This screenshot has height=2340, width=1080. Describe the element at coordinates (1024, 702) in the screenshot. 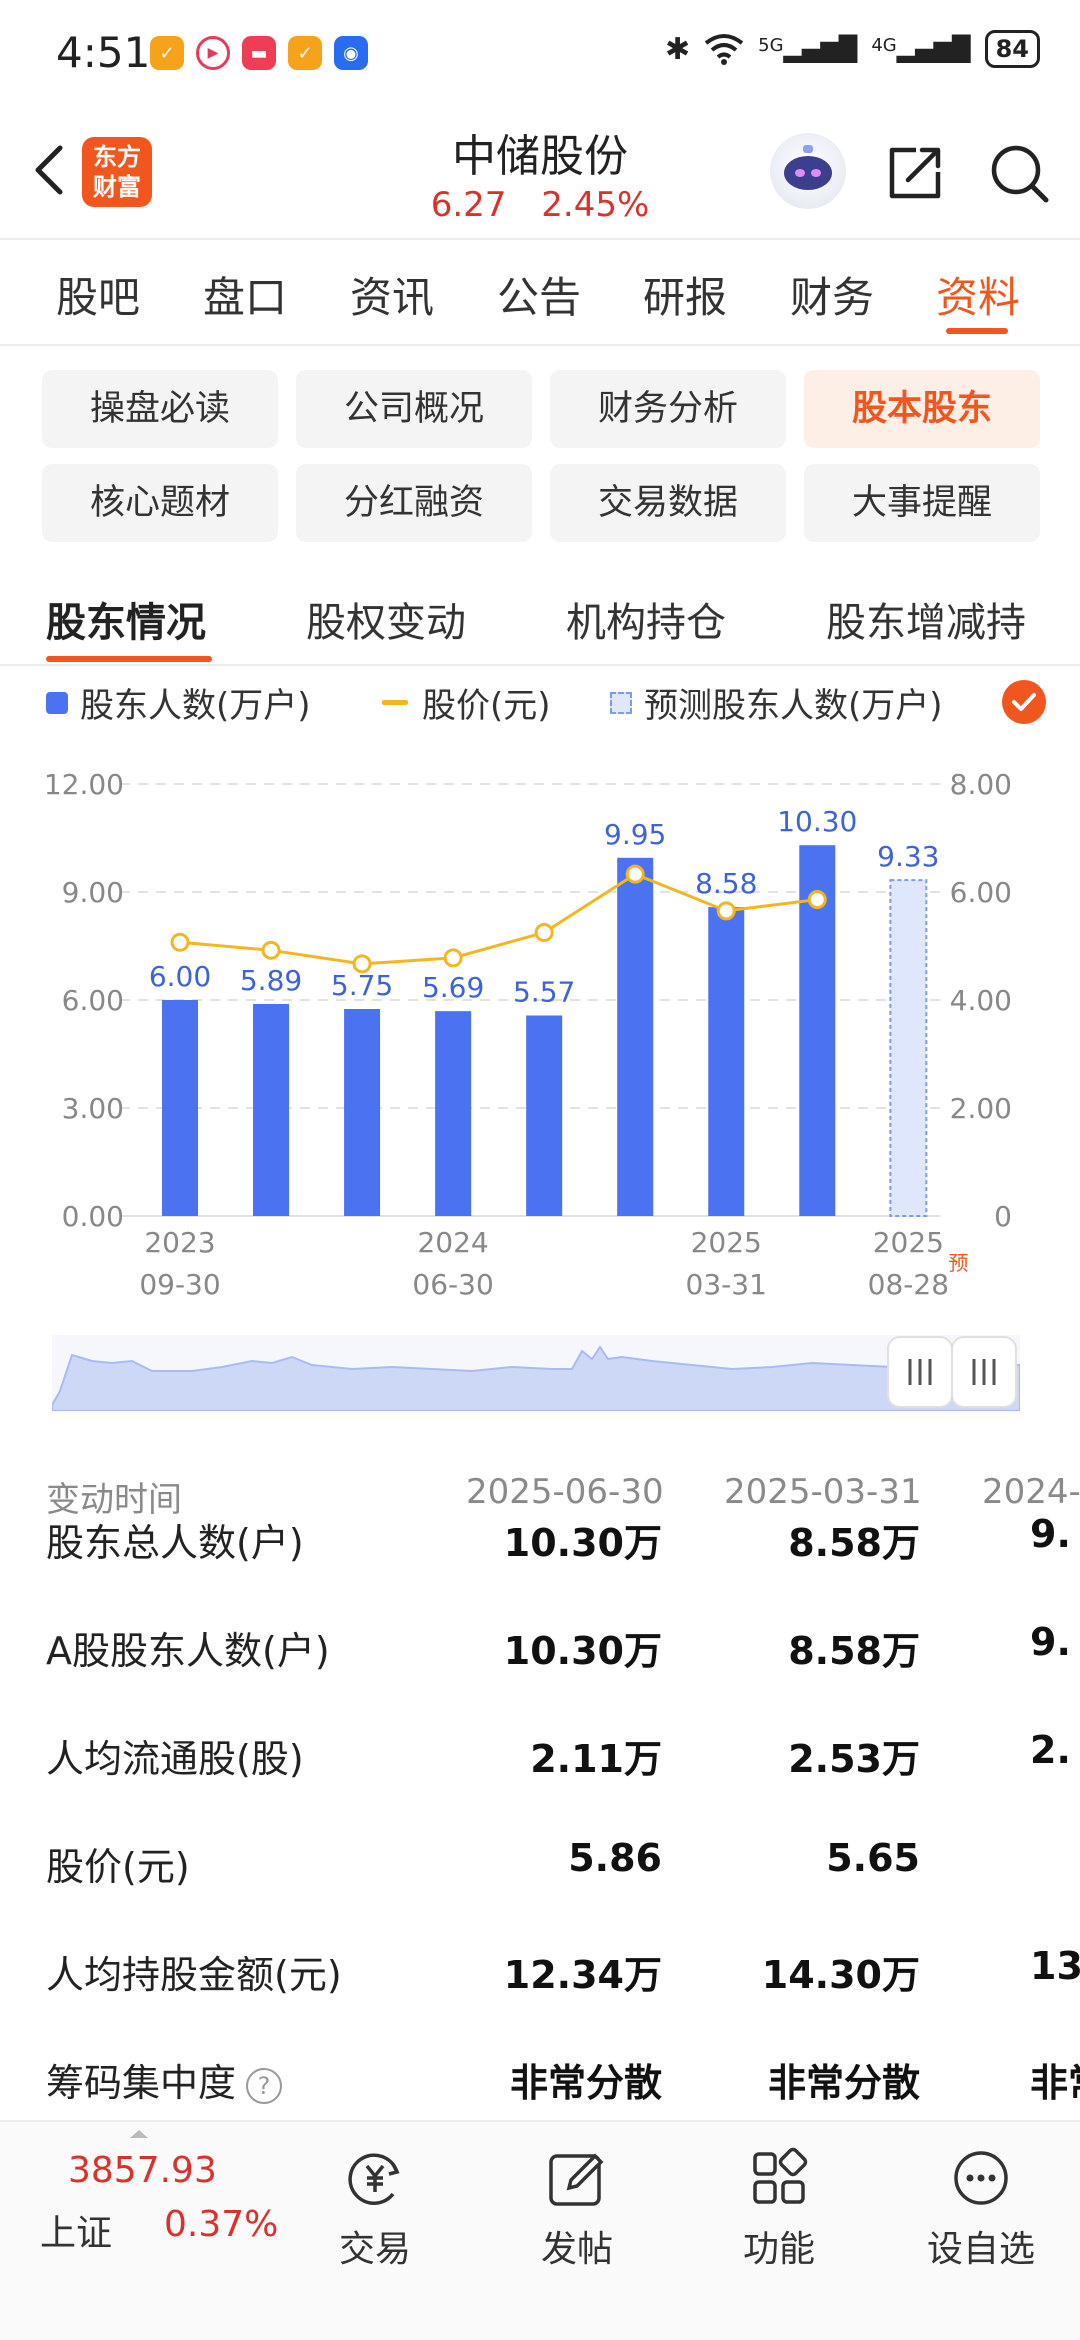

I see `checkmark-icon` at that location.